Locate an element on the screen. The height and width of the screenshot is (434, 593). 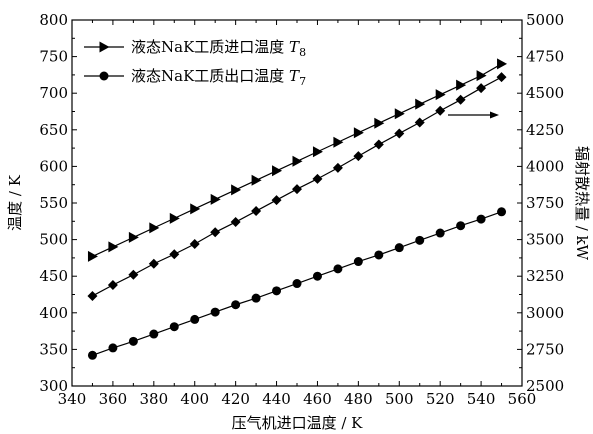
legend-label: 液态NaK工质进口温度 T8 is located at coordinates (218, 48).